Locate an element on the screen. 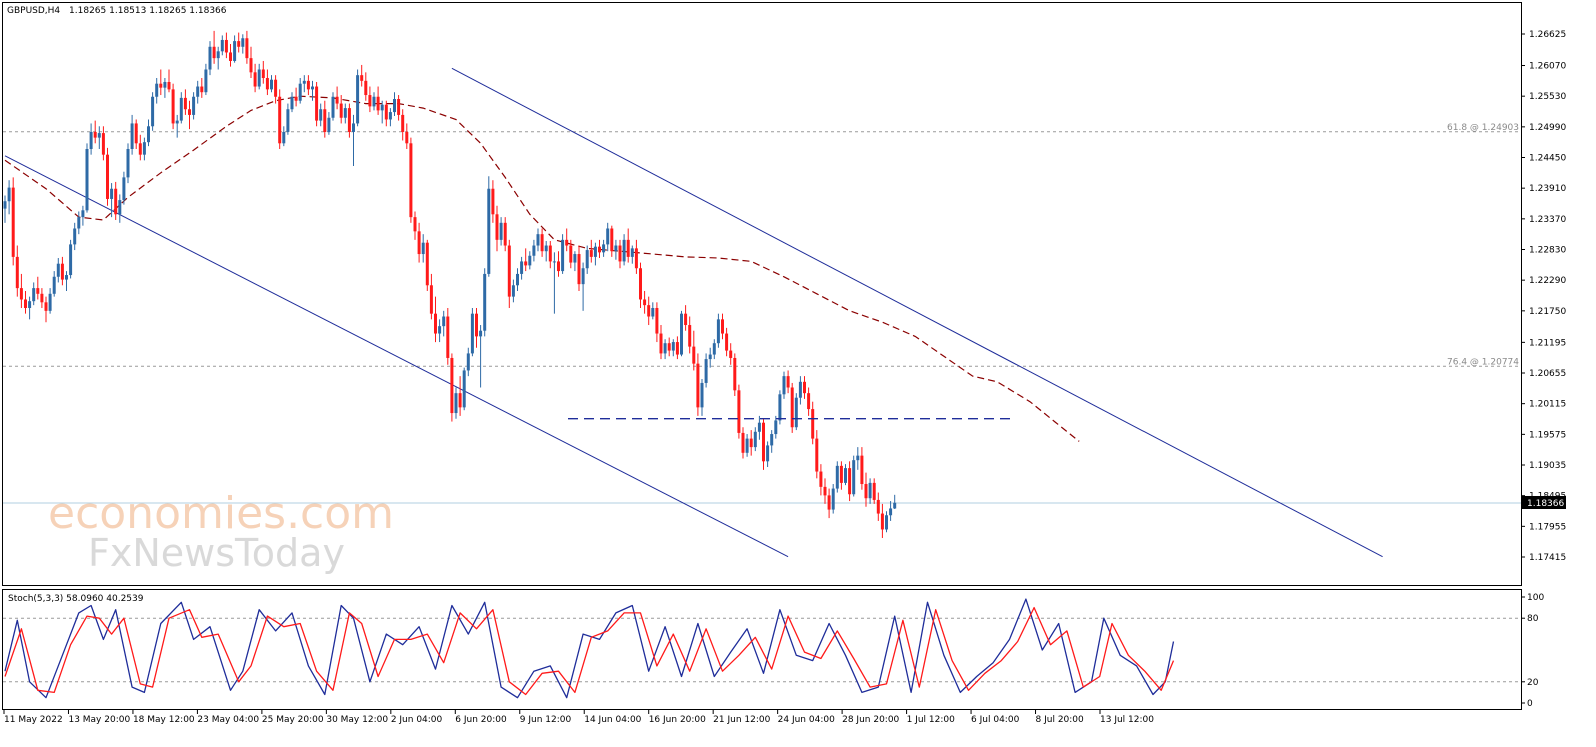 Image resolution: width=1596 pixels, height=747 pixels. time-tick-label: 11 May 2022 is located at coordinates (33, 720).